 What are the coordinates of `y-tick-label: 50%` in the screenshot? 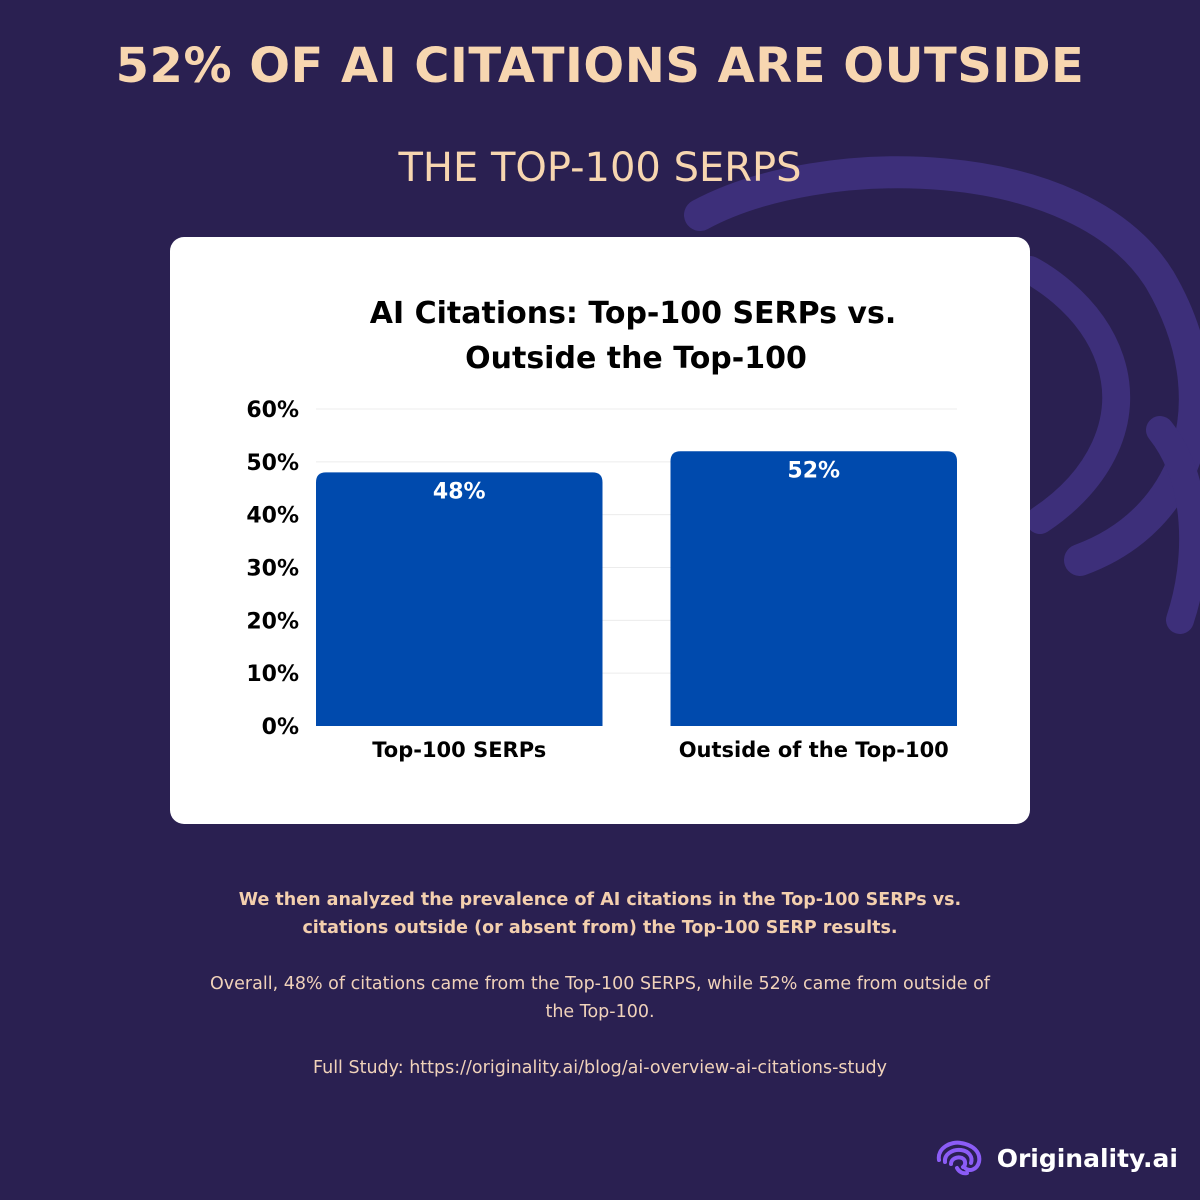 It's located at (272, 463).